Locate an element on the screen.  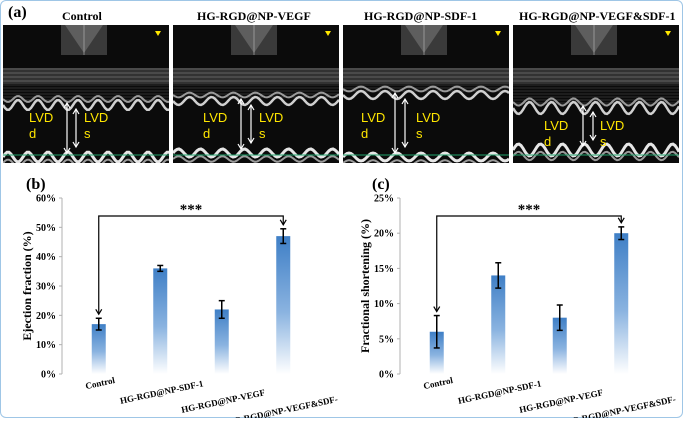
lvdd-label-control: LVD d is located at coordinates (41, 125).